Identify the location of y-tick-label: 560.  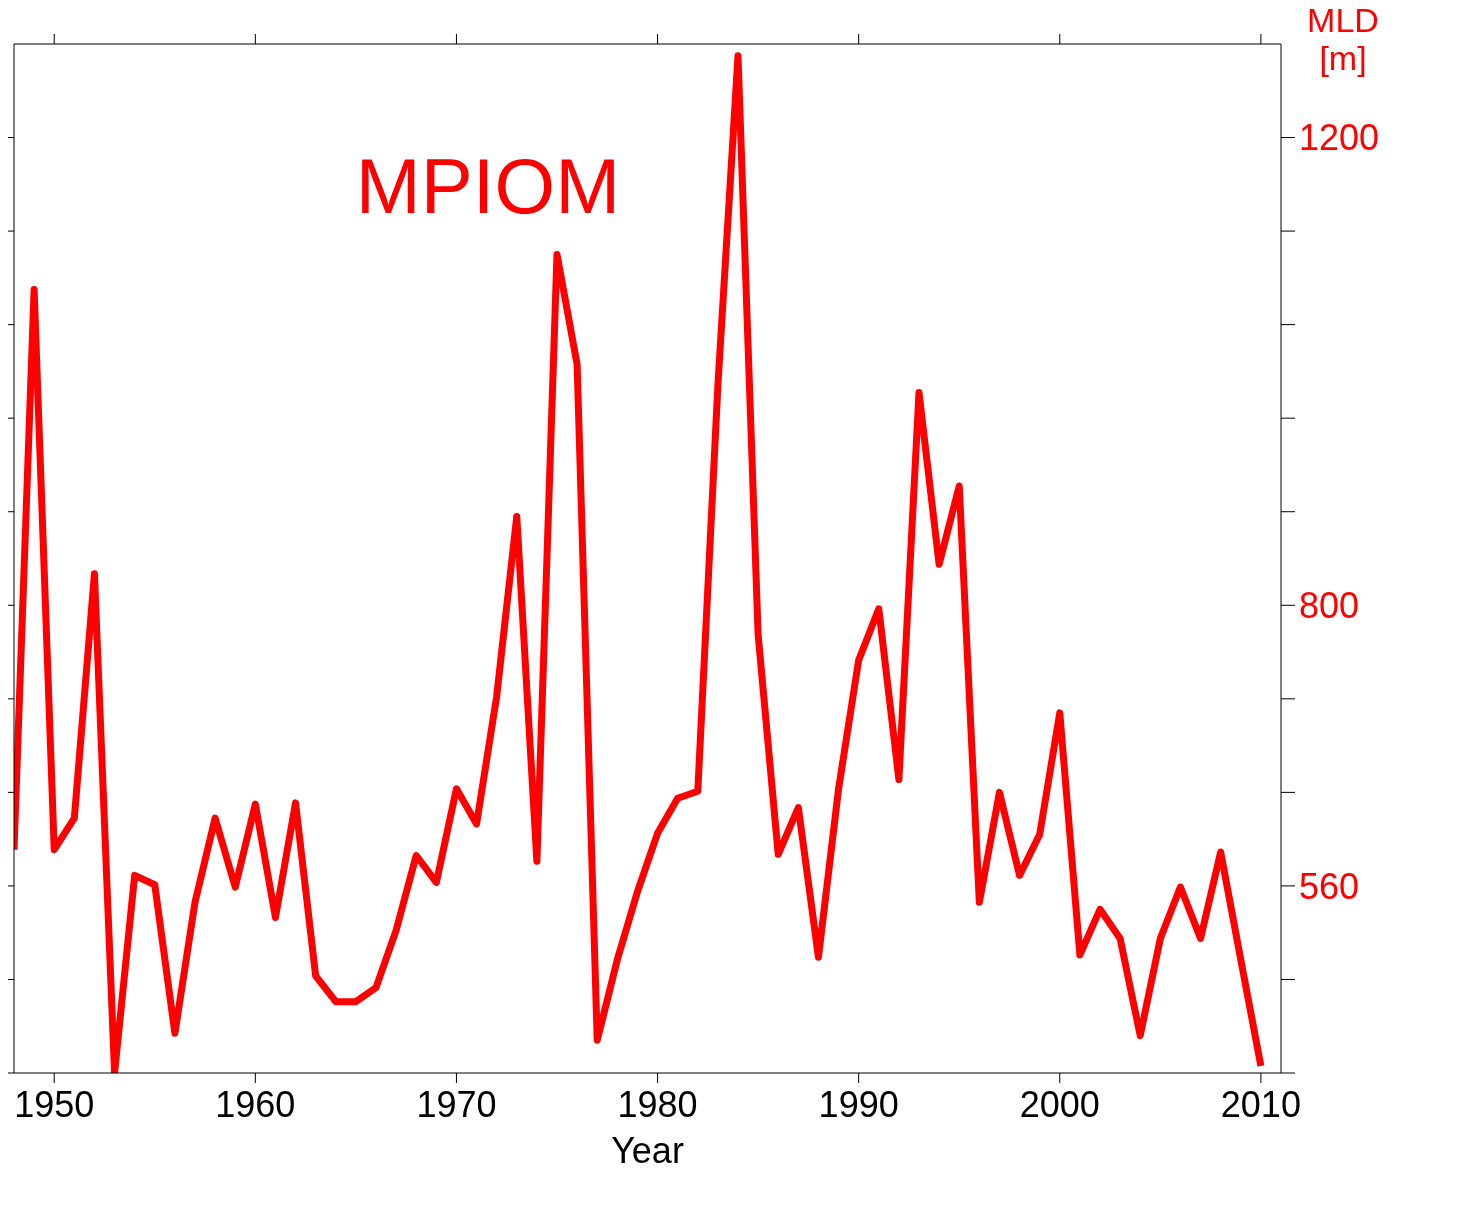
(1329, 886).